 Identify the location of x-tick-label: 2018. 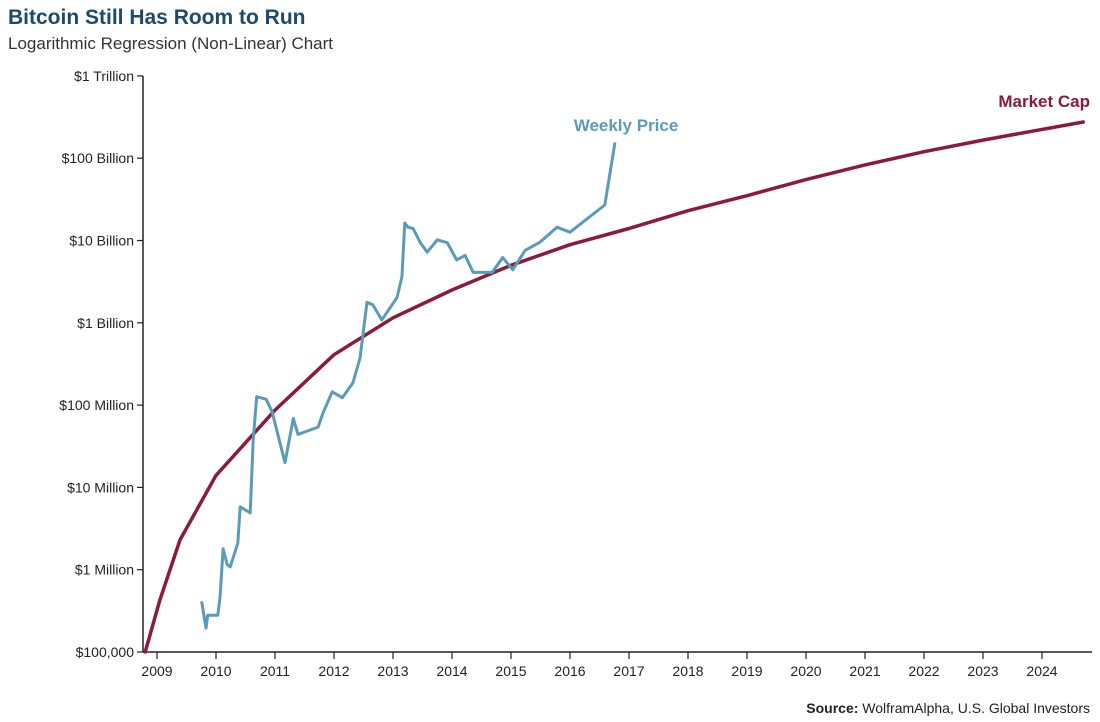
(687, 671).